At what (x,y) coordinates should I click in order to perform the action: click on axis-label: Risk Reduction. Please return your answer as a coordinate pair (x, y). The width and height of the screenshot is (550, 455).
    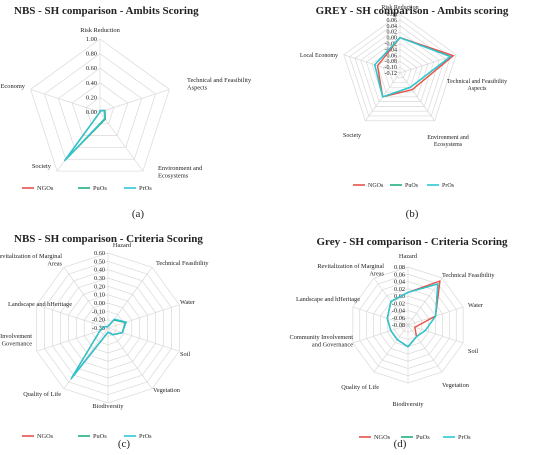
    Looking at the image, I should click on (399, 8).